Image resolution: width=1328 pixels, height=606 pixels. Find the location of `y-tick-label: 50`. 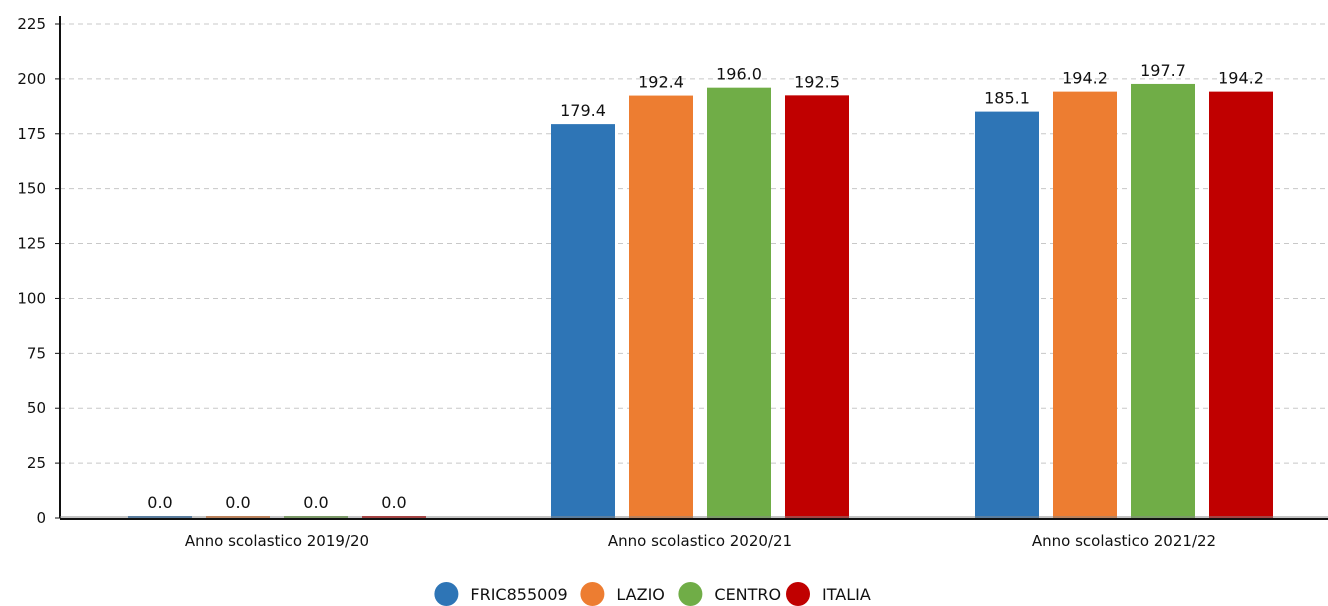

y-tick-label: 50 is located at coordinates (36, 408).